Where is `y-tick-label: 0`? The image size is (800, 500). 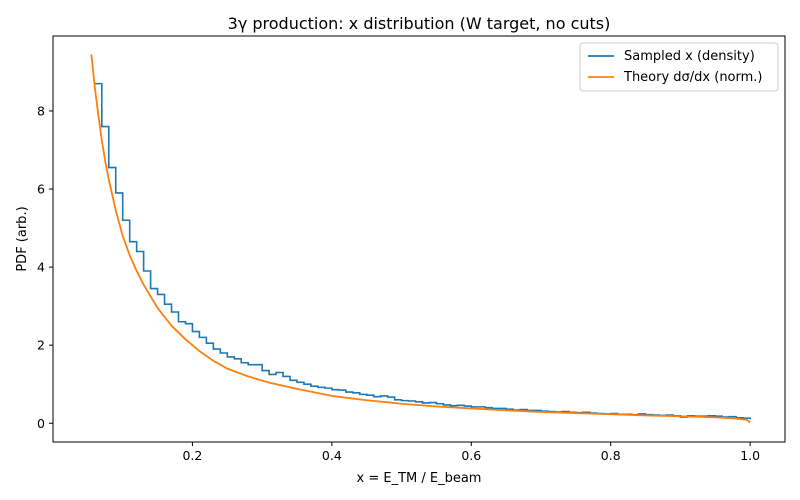
y-tick-label: 0 is located at coordinates (41, 423).